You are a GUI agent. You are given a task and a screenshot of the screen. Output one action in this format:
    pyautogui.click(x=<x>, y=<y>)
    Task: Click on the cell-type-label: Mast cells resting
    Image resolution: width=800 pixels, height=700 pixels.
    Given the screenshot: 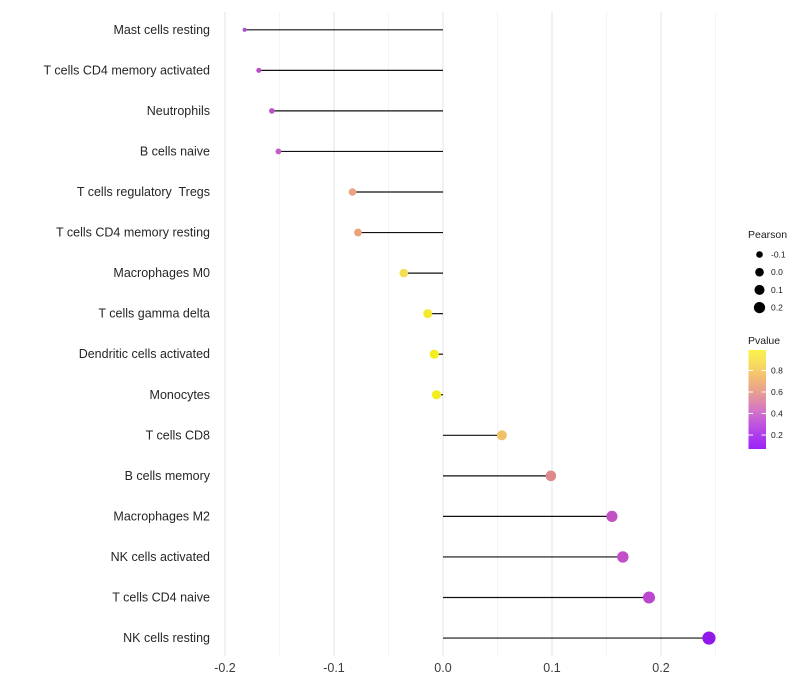 What is the action you would take?
    pyautogui.click(x=161, y=30)
    